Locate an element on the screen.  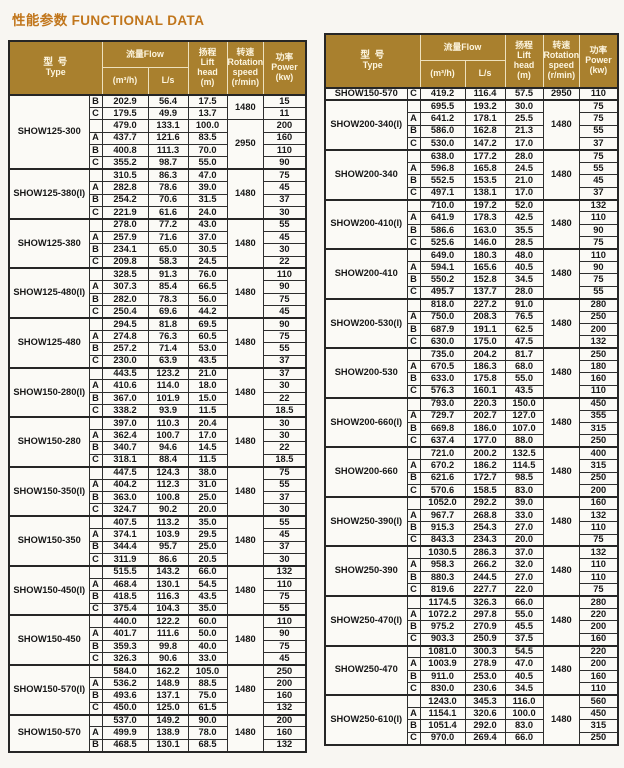
table-row: SHOW250-470(I) 1174.5 326.3 66.0 1480 280 is located at coordinates (471, 620).